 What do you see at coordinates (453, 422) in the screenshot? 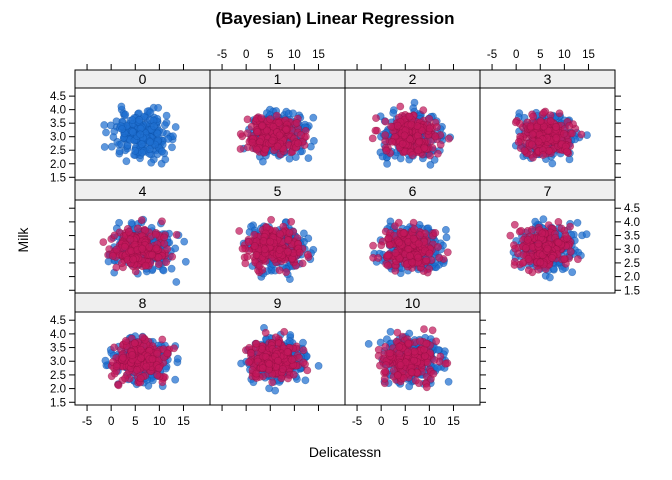
I see `x-tick-label: 15` at bounding box center [453, 422].